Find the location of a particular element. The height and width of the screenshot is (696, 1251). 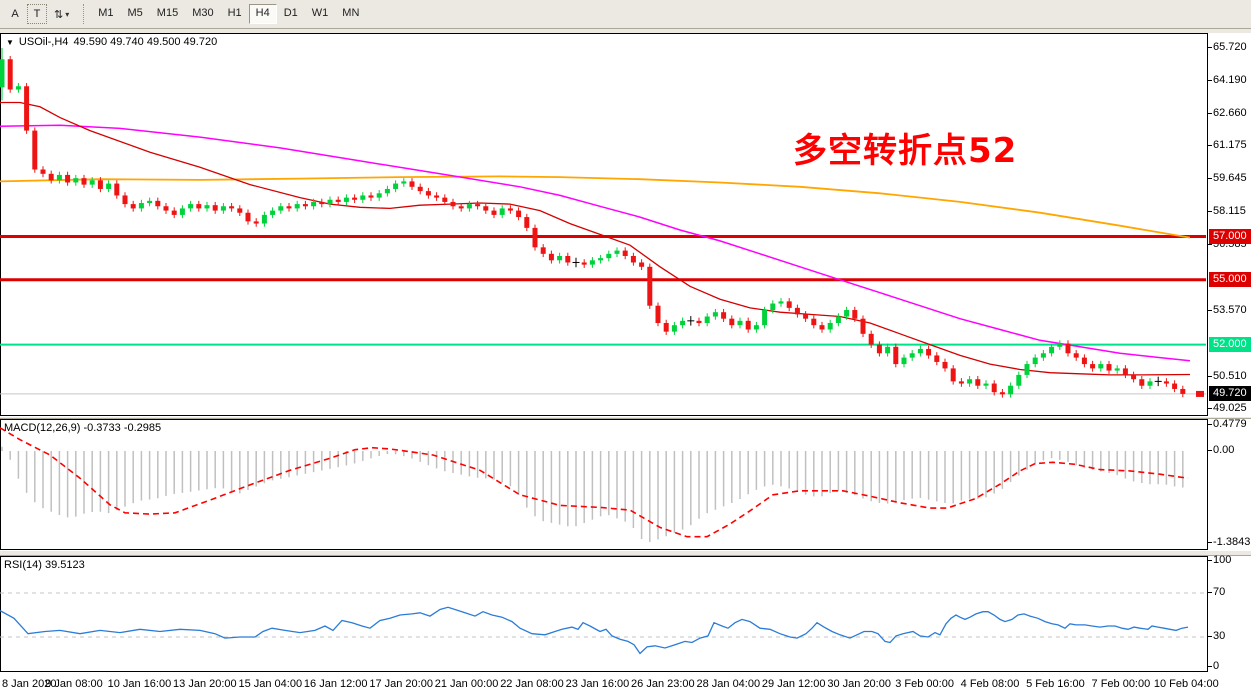

axis-tick-label: 58.115 is located at coordinates (1229, 211).